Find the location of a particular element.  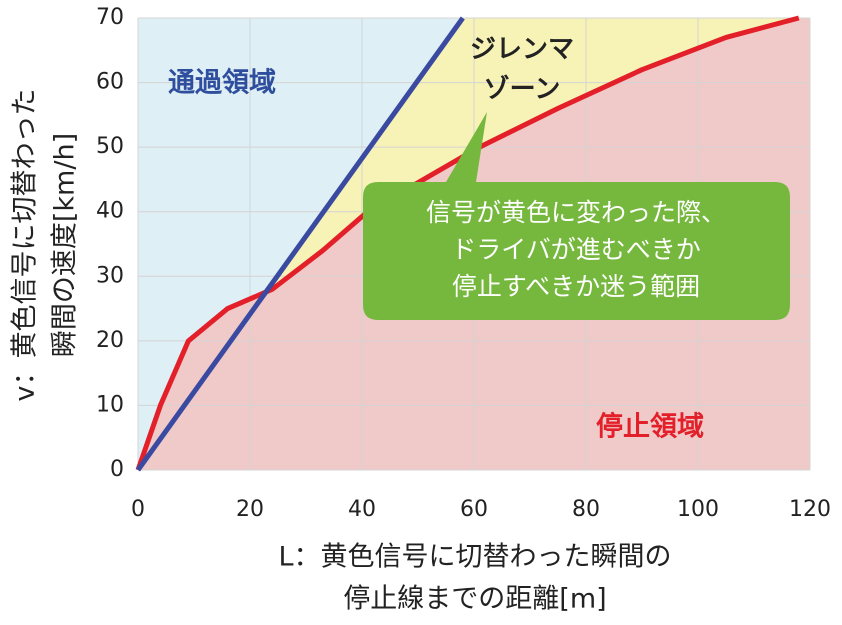

x-tick-label: 80 is located at coordinates (586, 509).